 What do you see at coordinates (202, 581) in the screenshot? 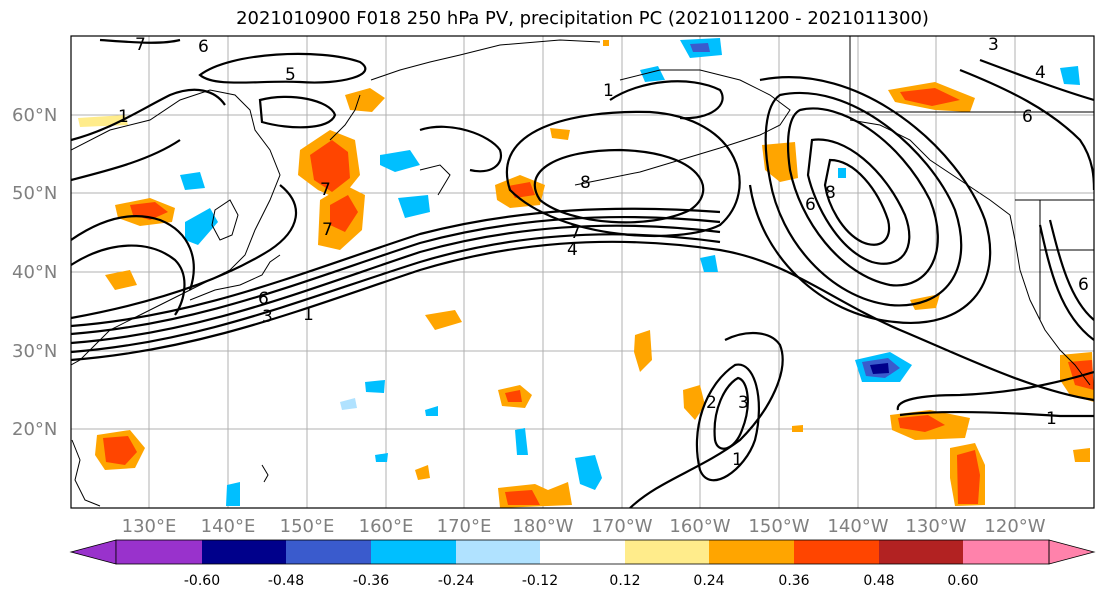
I see `colorbar-tick: -0.60` at bounding box center [202, 581].